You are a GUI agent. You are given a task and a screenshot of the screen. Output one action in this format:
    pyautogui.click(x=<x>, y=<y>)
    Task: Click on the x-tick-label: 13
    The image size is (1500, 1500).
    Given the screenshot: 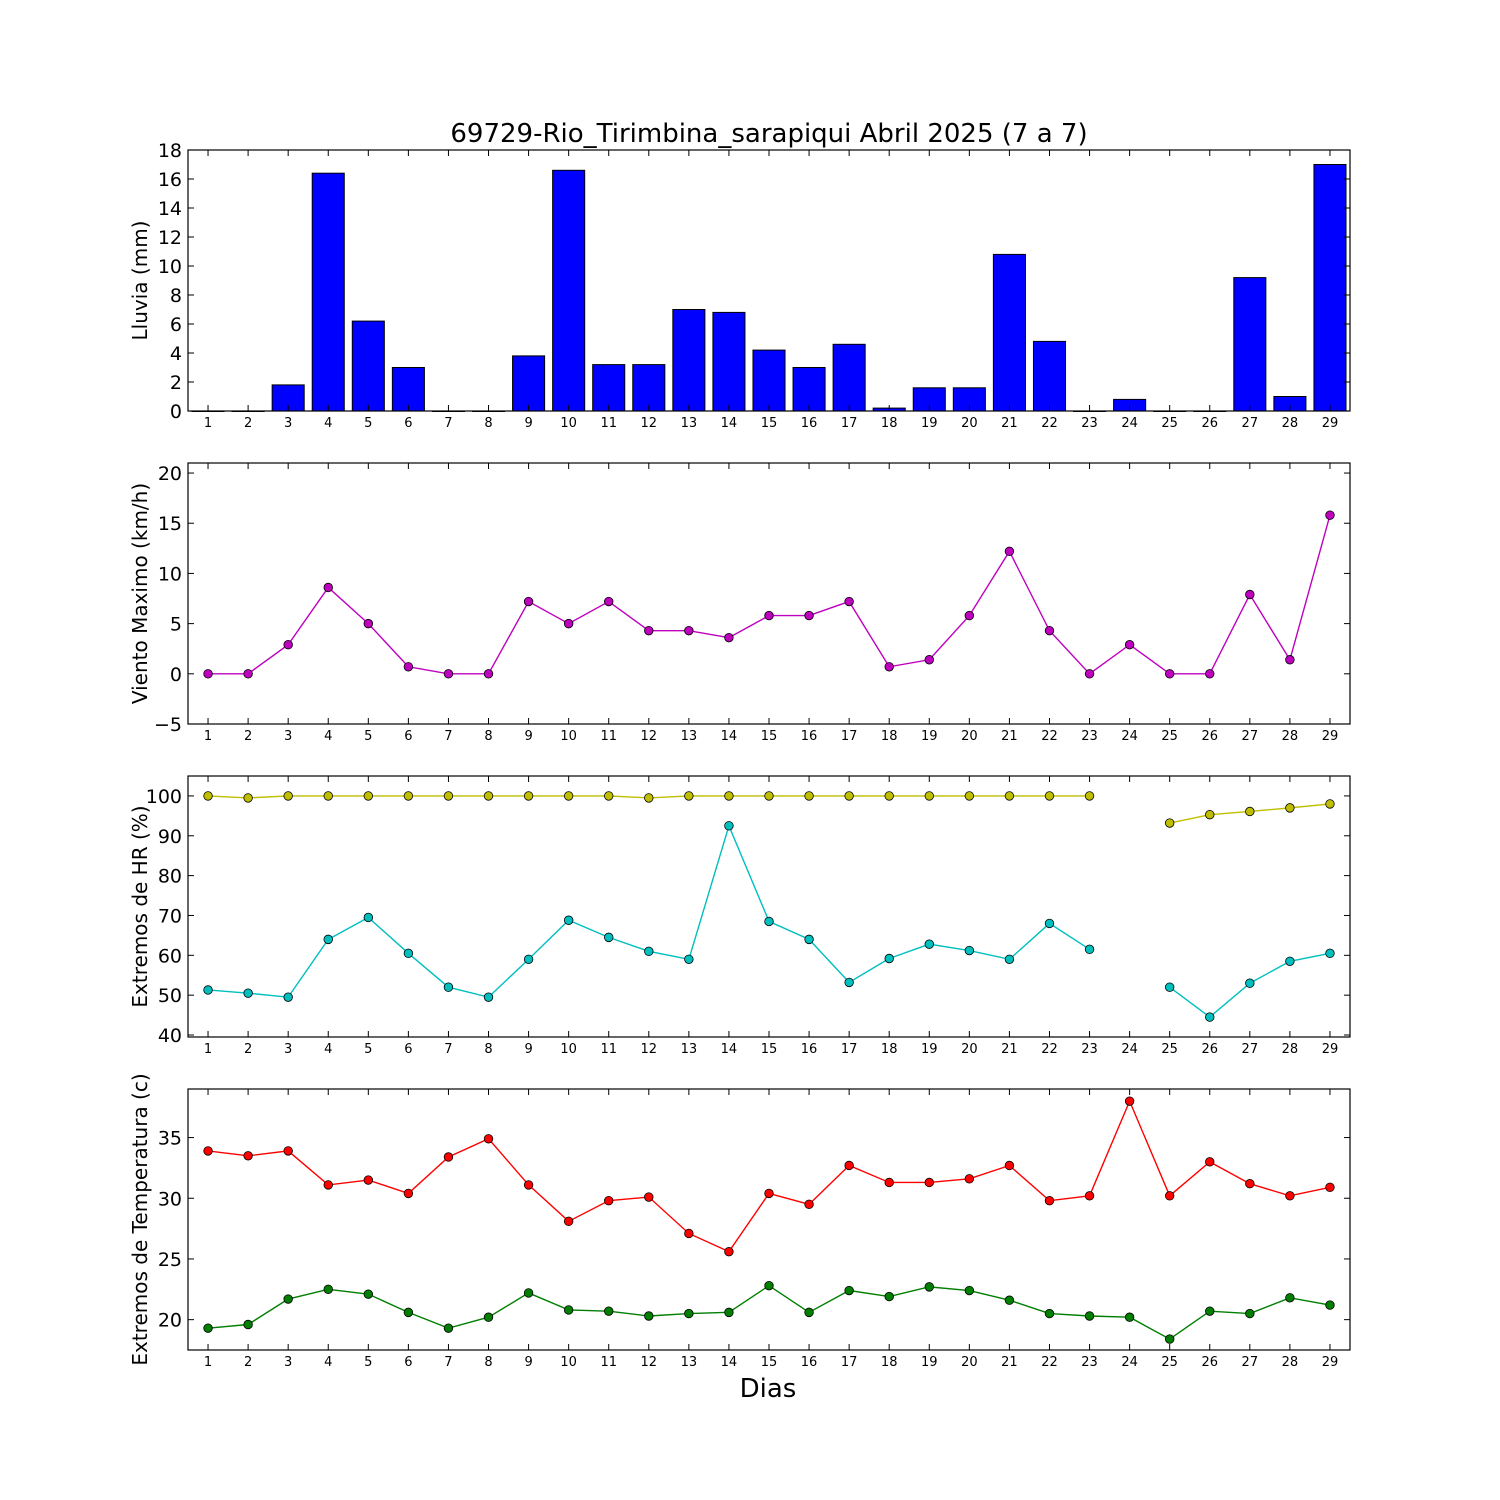 What is the action you would take?
    pyautogui.click(x=689, y=736)
    